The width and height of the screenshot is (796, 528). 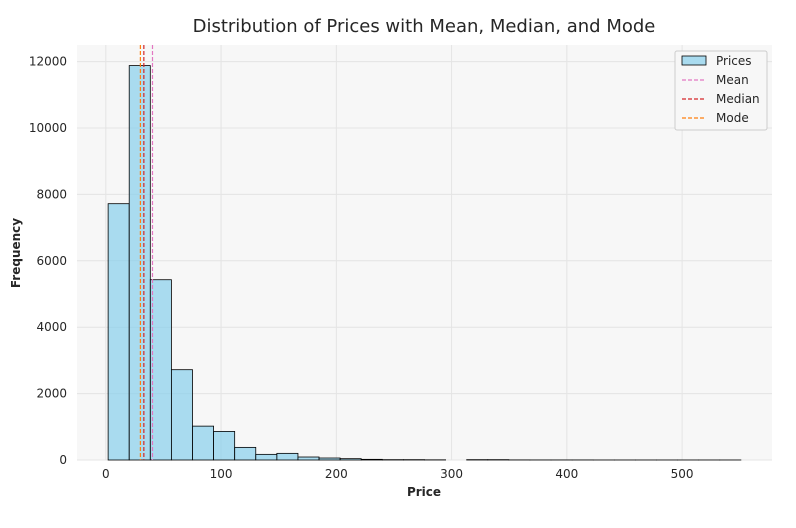 I want to click on y-tick-labels: 0 2000 4000 6000 8000 10000 12000, so click(x=48, y=261).